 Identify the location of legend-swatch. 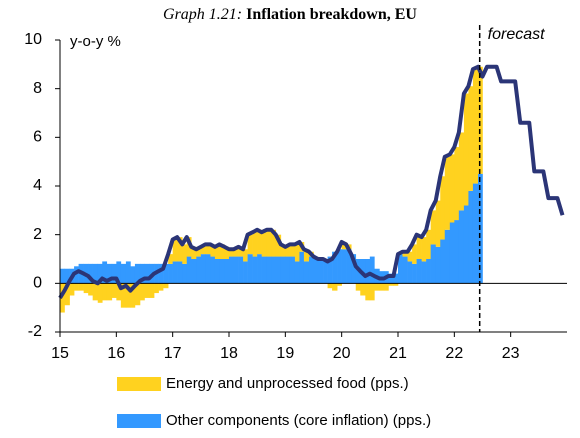
(139, 421).